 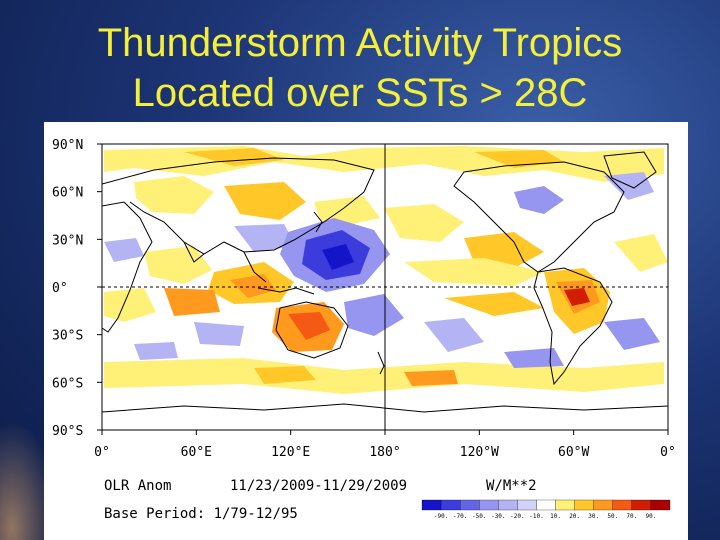 What do you see at coordinates (196, 452) in the screenshot?
I see `lon-tick-label: 60°E` at bounding box center [196, 452].